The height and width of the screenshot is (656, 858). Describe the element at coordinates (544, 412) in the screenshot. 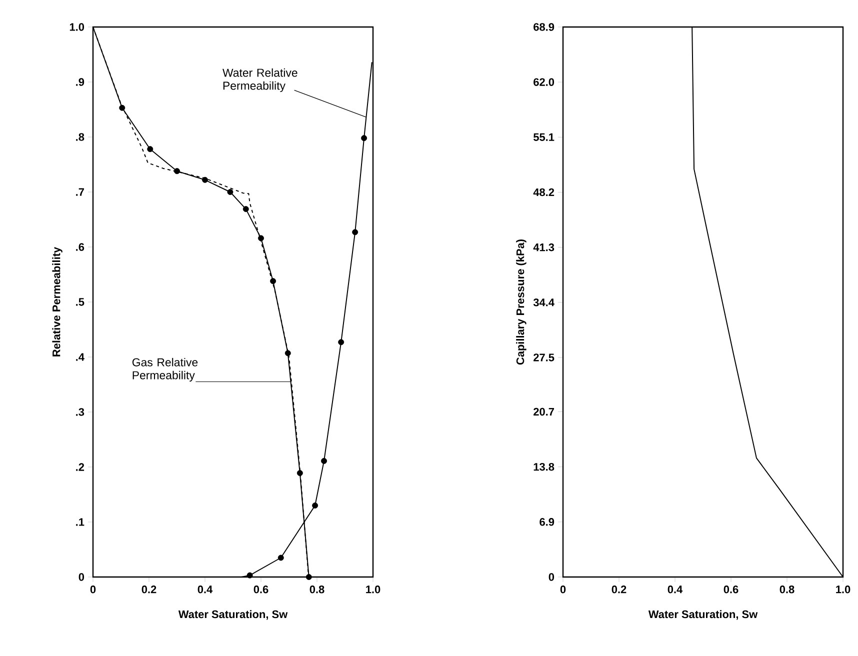

I see `y-tick-label: 20.7` at that location.